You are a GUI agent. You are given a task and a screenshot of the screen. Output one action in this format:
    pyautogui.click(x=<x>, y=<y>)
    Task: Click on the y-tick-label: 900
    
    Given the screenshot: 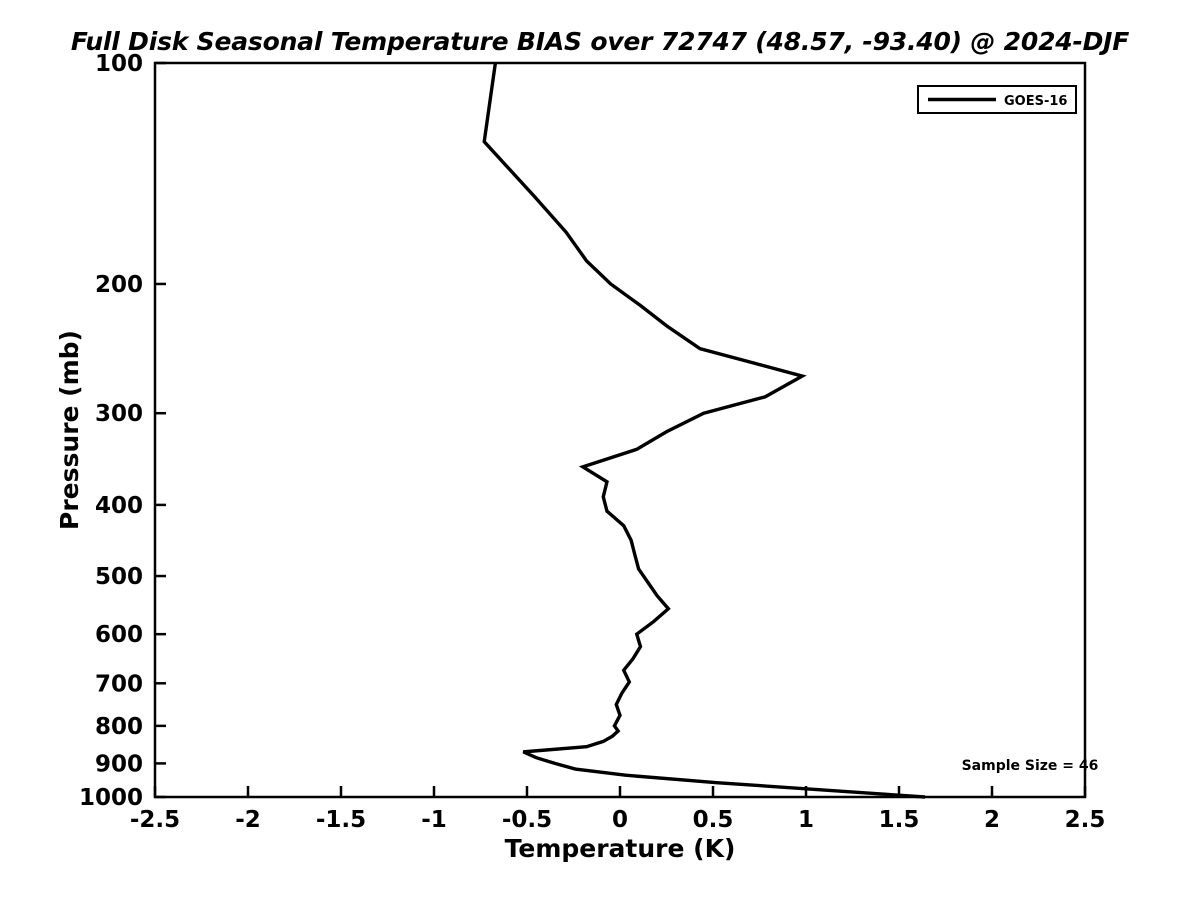 What is the action you would take?
    pyautogui.click(x=119, y=764)
    